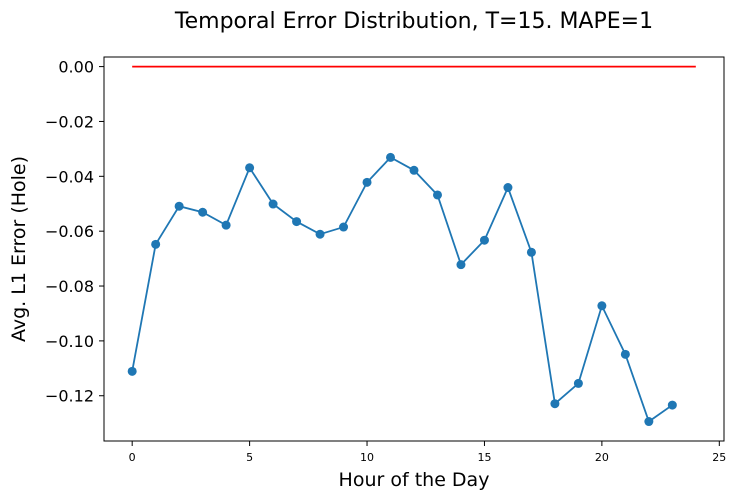  I want to click on x-tick-label: 10, so click(367, 457).